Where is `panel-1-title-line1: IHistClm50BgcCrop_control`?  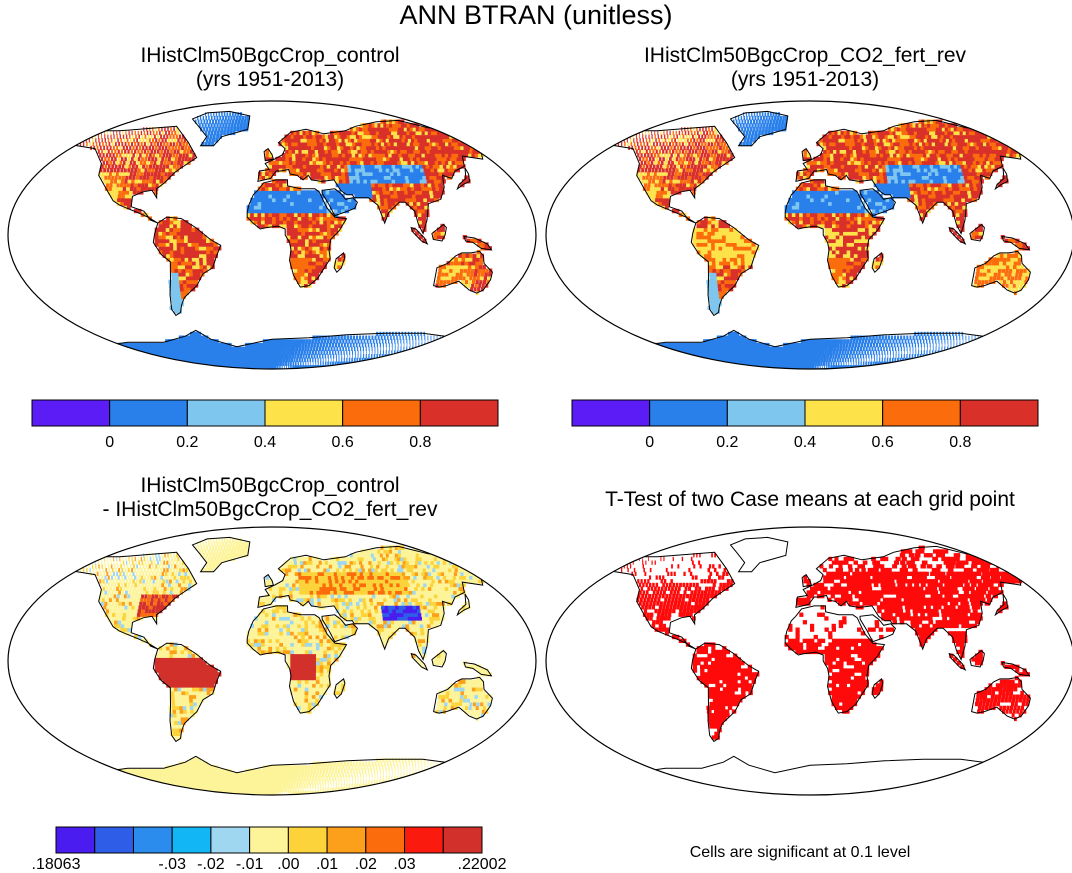 panel-1-title-line1: IHistClm50BgcCrop_control is located at coordinates (270, 55).